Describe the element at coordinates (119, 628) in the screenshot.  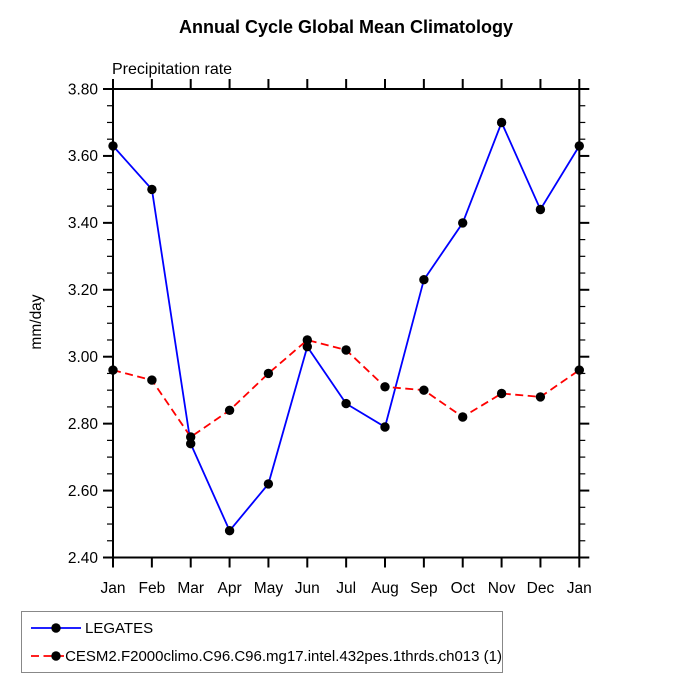
I see `legend-label: LEGATES` at that location.